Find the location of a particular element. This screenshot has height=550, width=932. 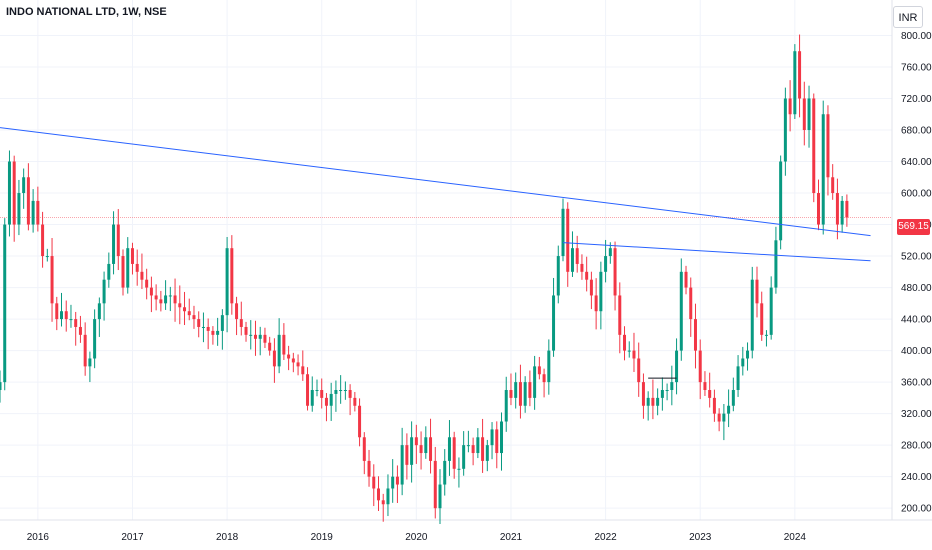

y-tick-label: 760.00 is located at coordinates (916, 67).